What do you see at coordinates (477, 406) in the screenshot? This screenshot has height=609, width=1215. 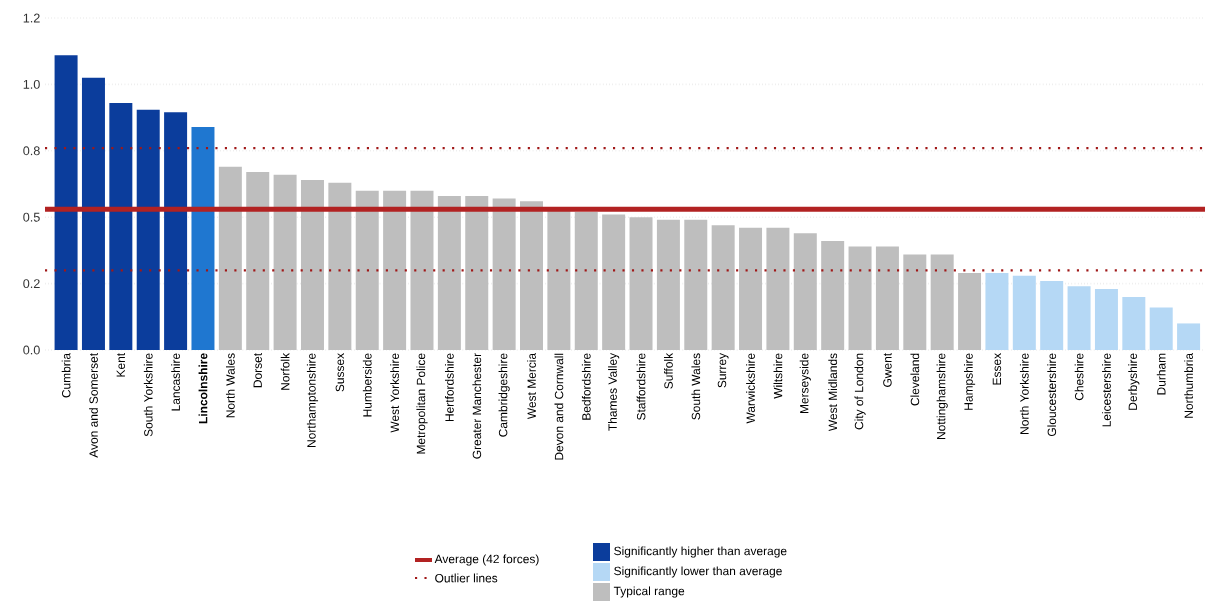 I see `x-tick-label: Greater Manchester` at bounding box center [477, 406].